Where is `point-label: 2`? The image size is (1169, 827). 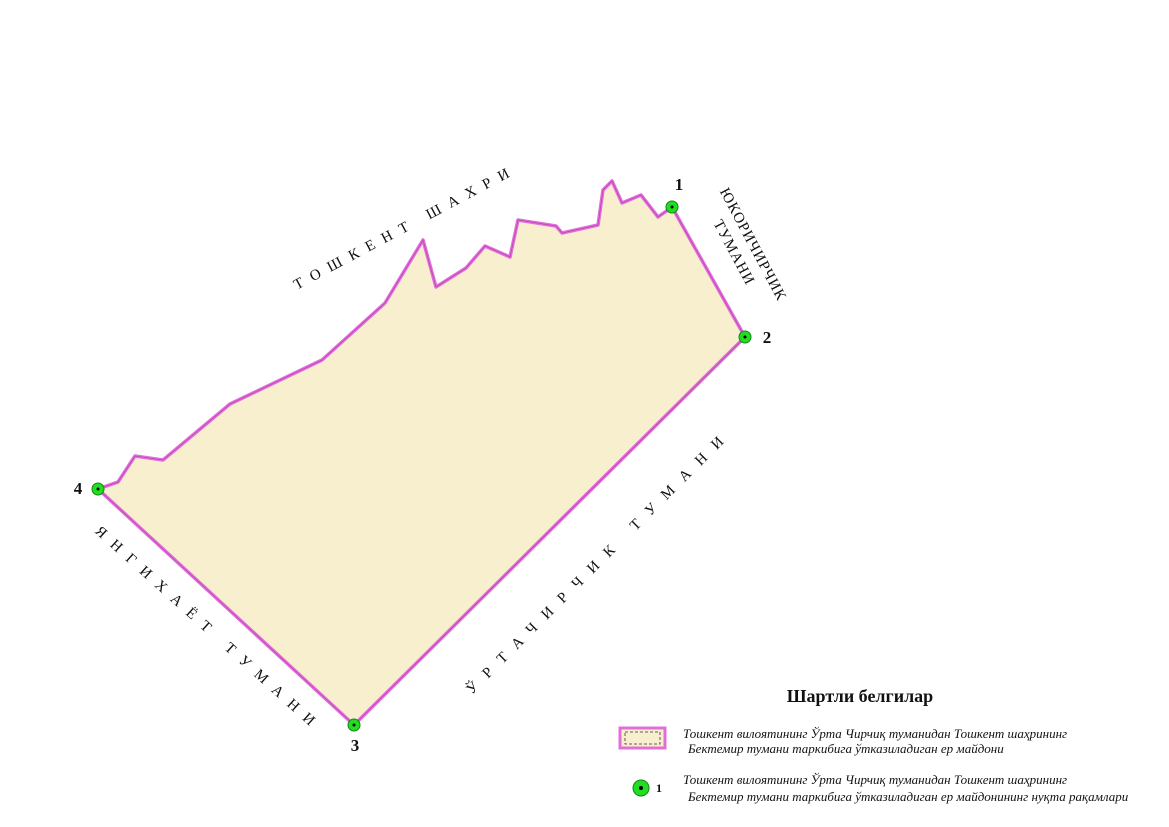 point-label: 2 is located at coordinates (767, 337).